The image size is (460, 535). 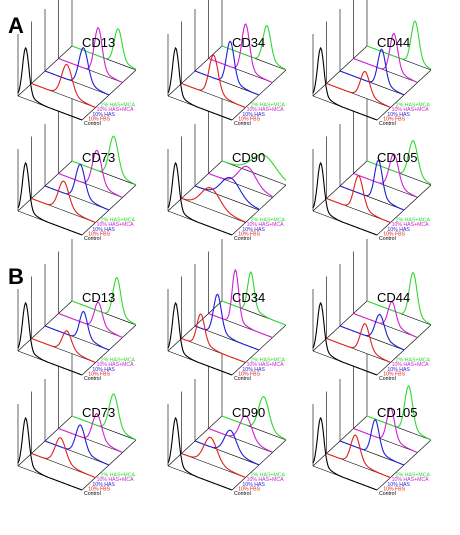 I want to click on marker-title: CD105, so click(x=397, y=157).